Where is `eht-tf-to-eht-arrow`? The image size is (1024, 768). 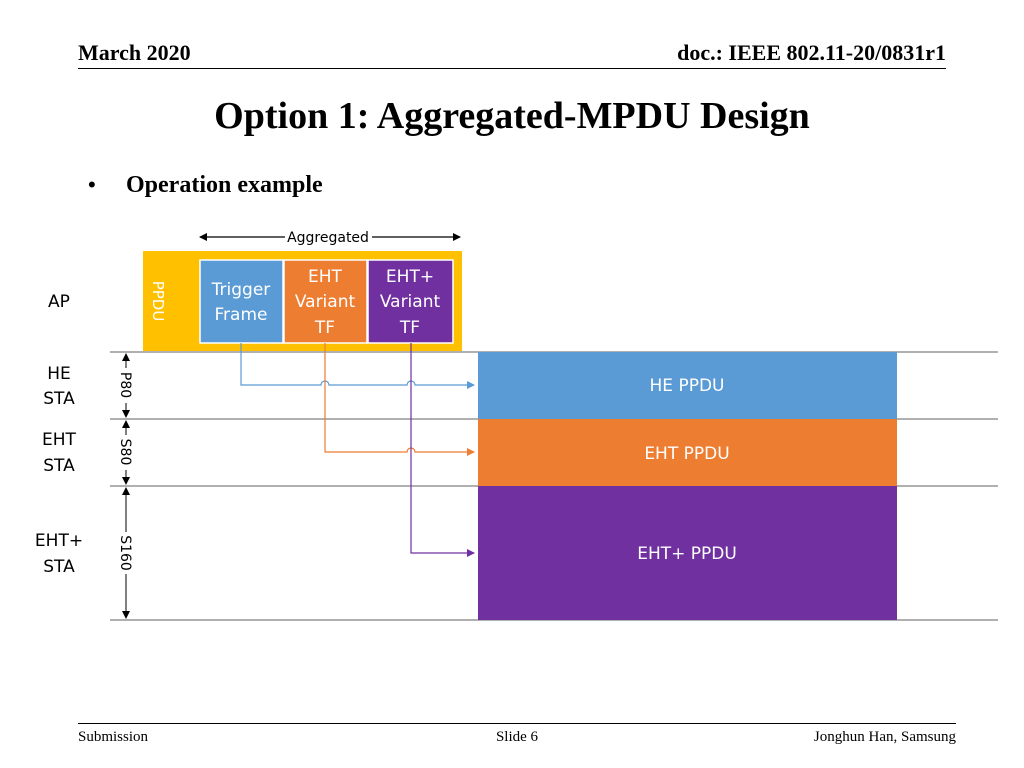 eht-tf-to-eht-arrow is located at coordinates (399, 399).